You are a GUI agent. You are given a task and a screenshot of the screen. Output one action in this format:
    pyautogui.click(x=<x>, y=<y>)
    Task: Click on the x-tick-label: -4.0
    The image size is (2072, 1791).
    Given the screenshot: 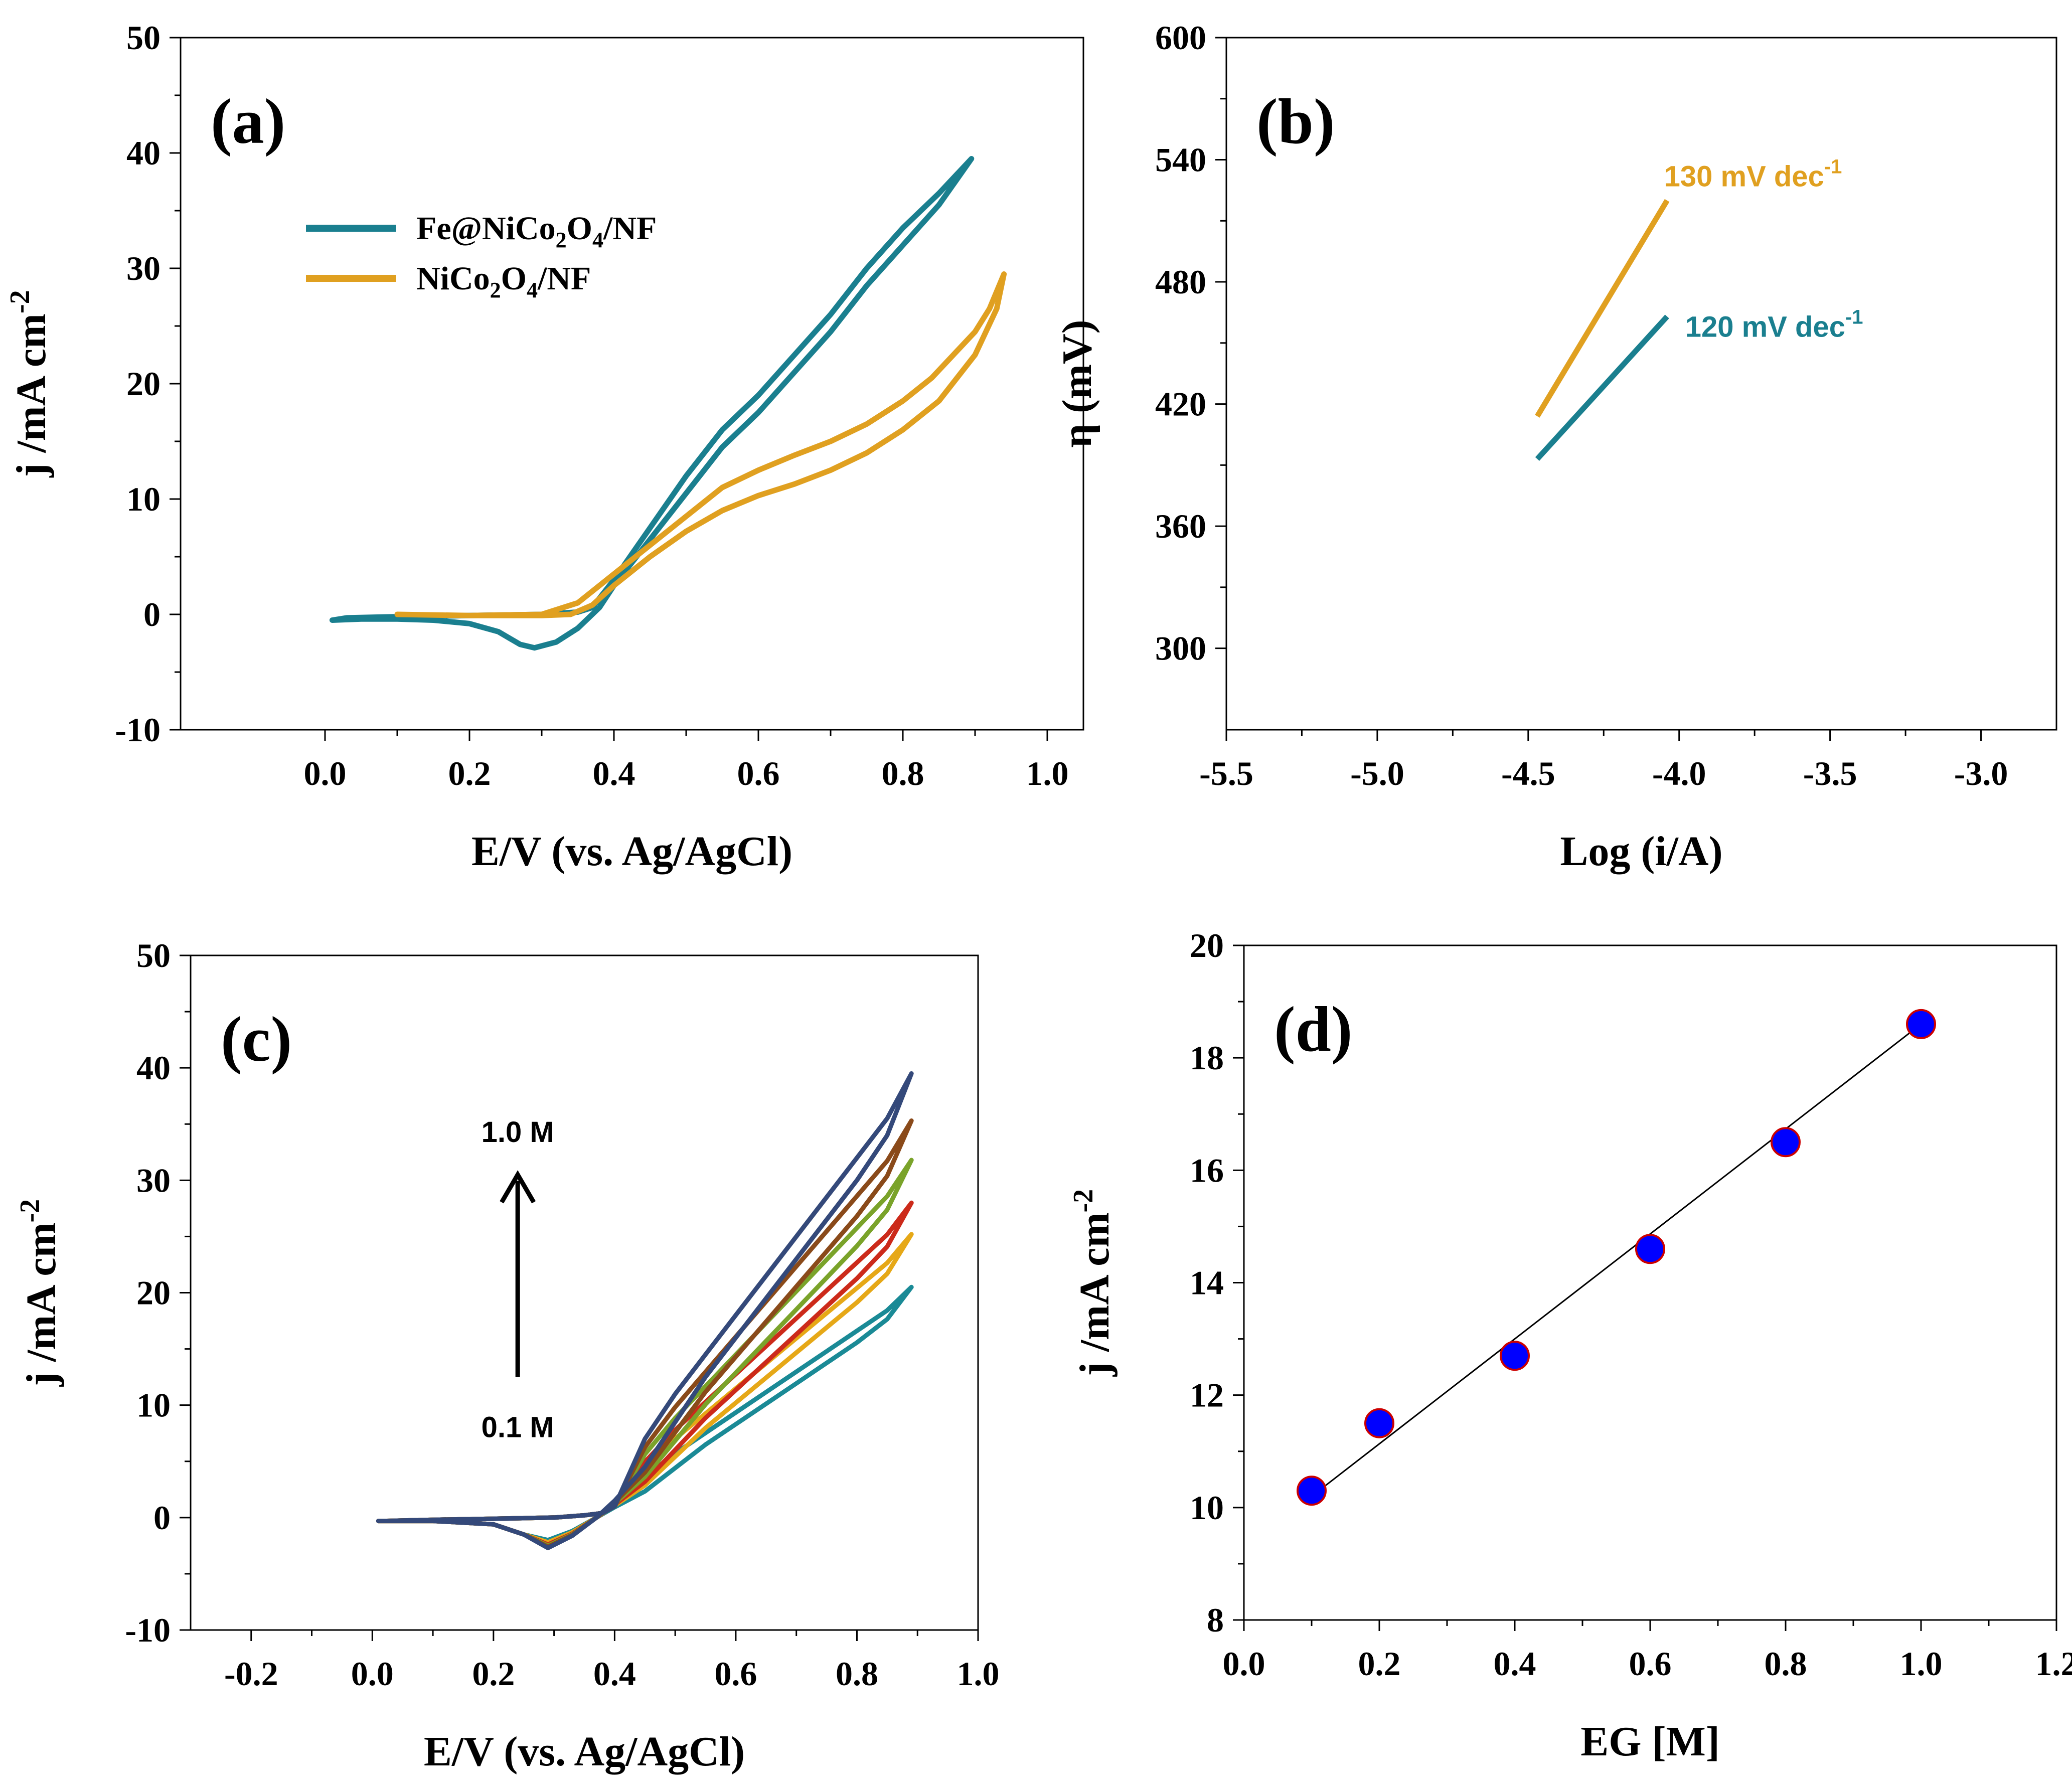 What is the action you would take?
    pyautogui.click(x=1679, y=773)
    